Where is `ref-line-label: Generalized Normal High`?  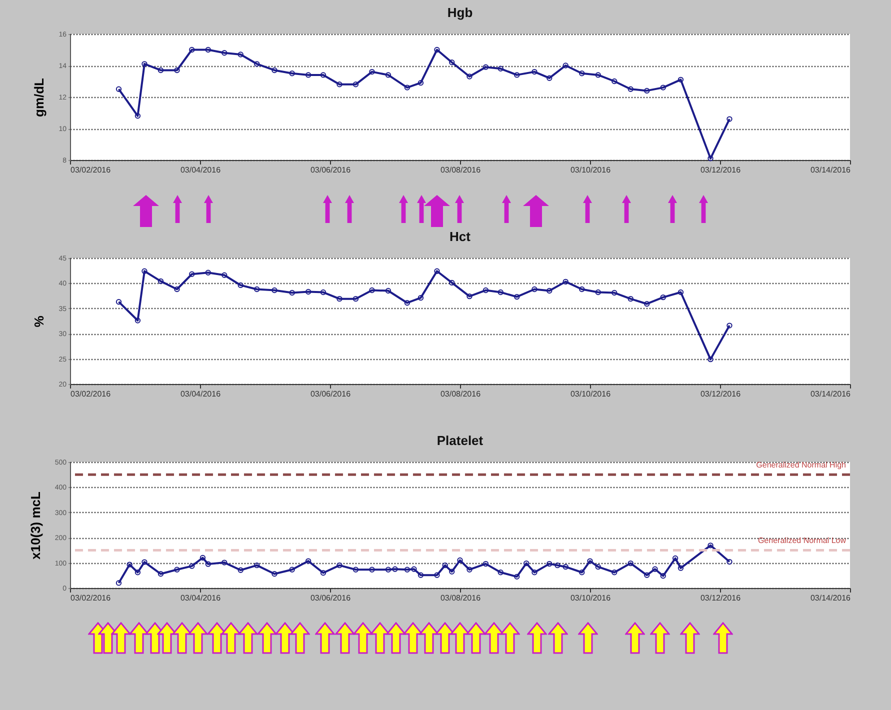 ref-line-label: Generalized Normal High is located at coordinates (801, 465).